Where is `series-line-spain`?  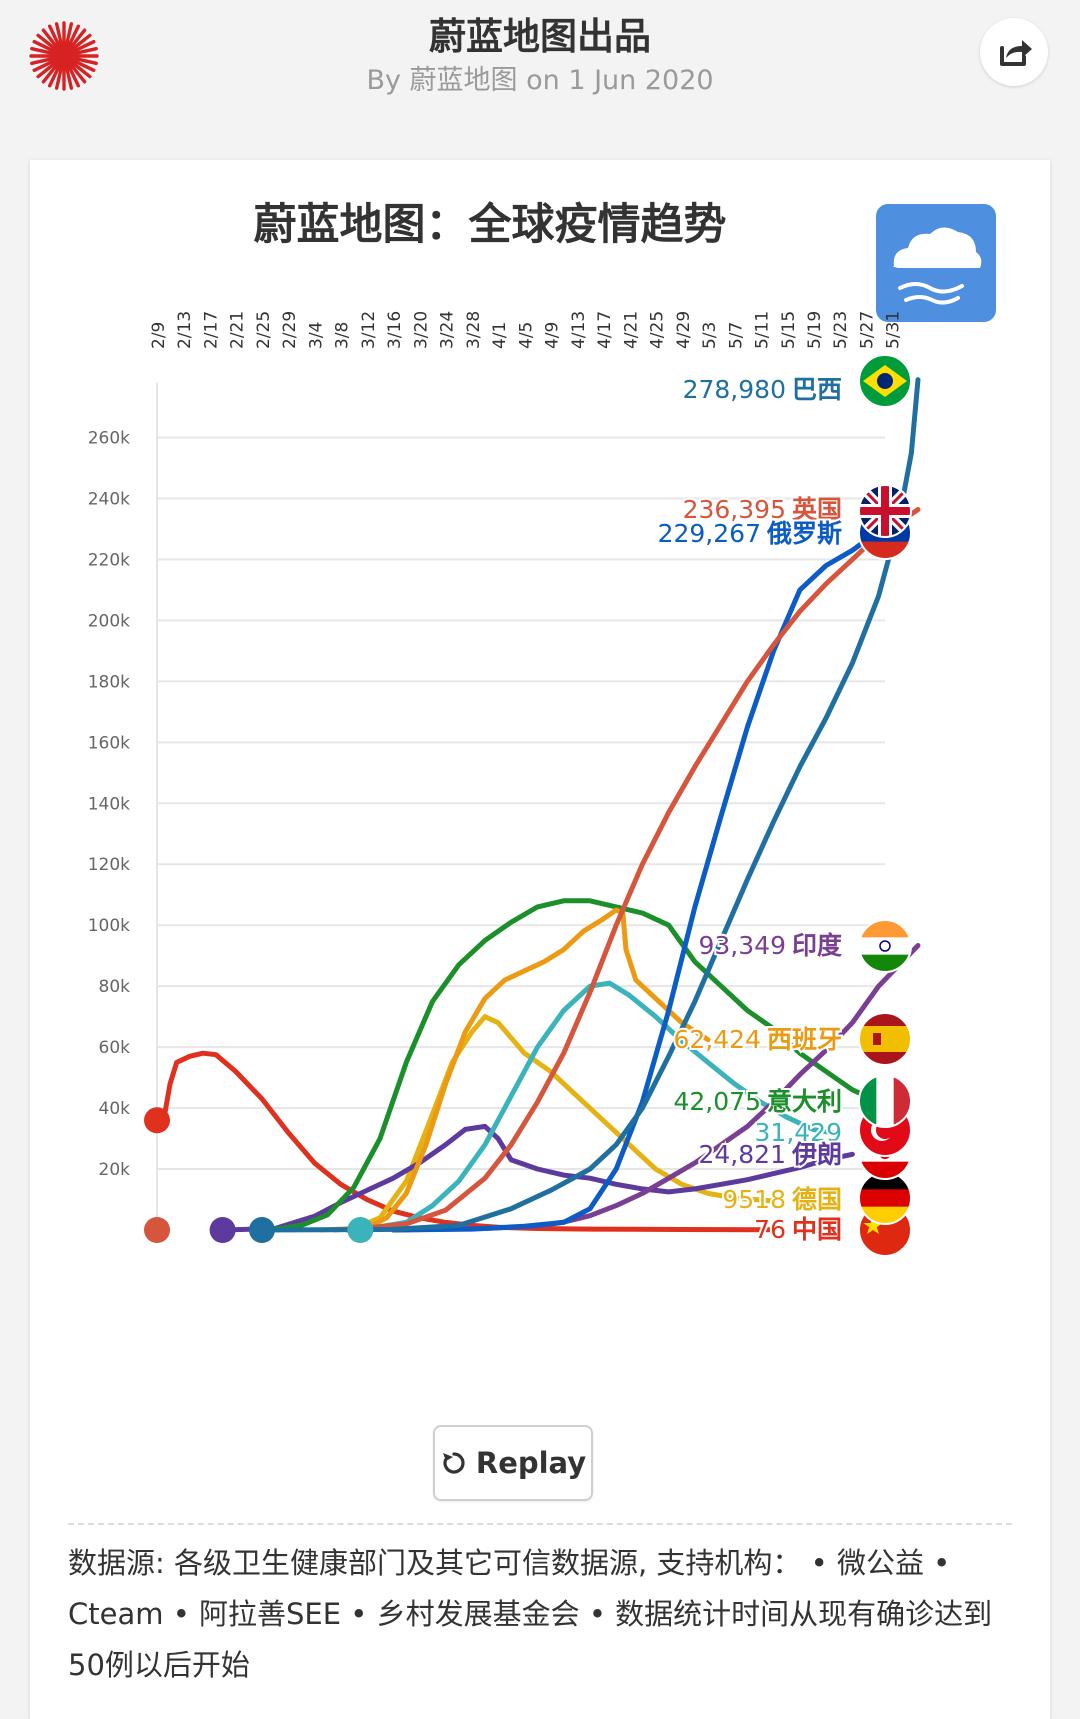 series-line-spain is located at coordinates (521, 1070).